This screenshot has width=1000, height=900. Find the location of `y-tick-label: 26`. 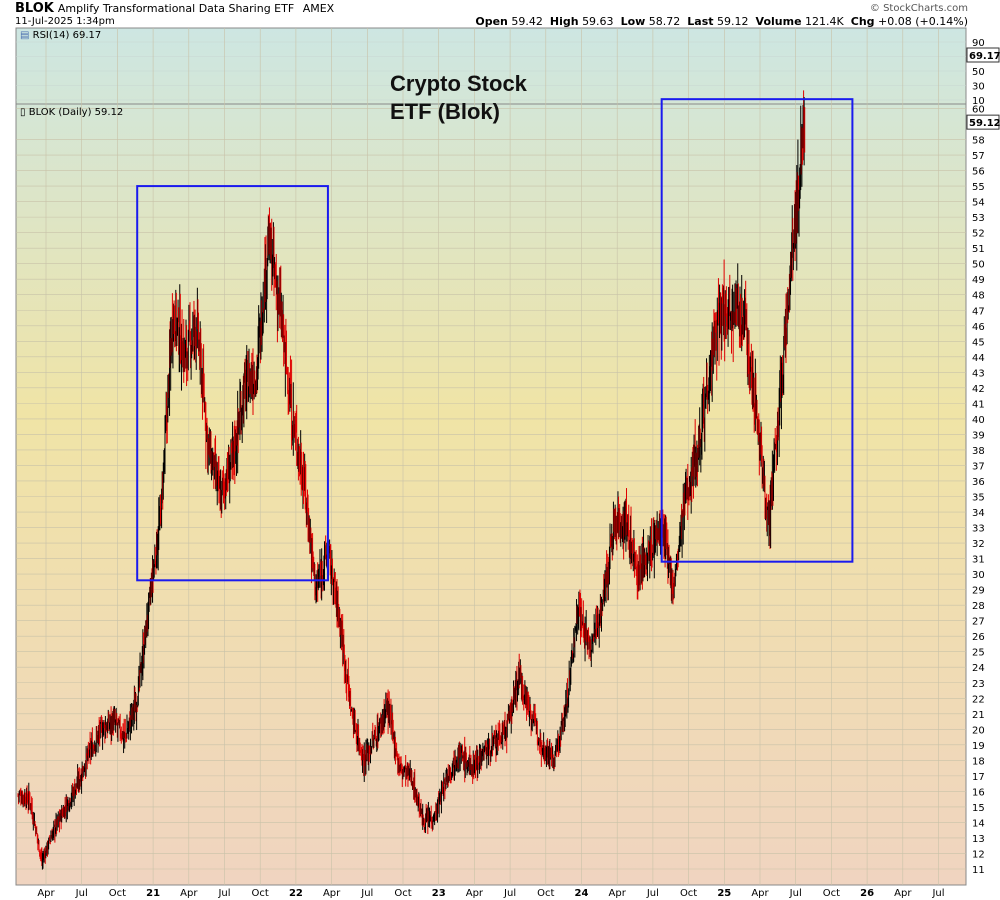

y-tick-label: 26 is located at coordinates (978, 637).